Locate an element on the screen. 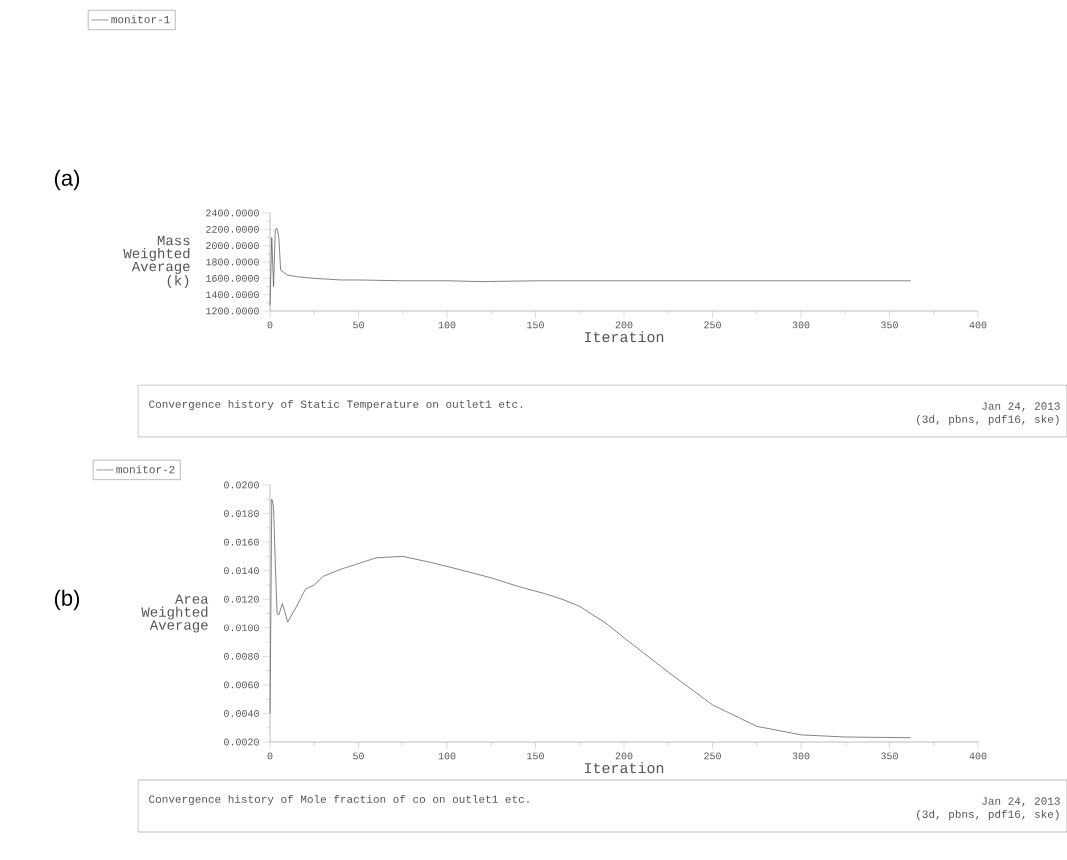 This screenshot has width=1067, height=860. y-tick-label: 0.0060 is located at coordinates (241, 685).